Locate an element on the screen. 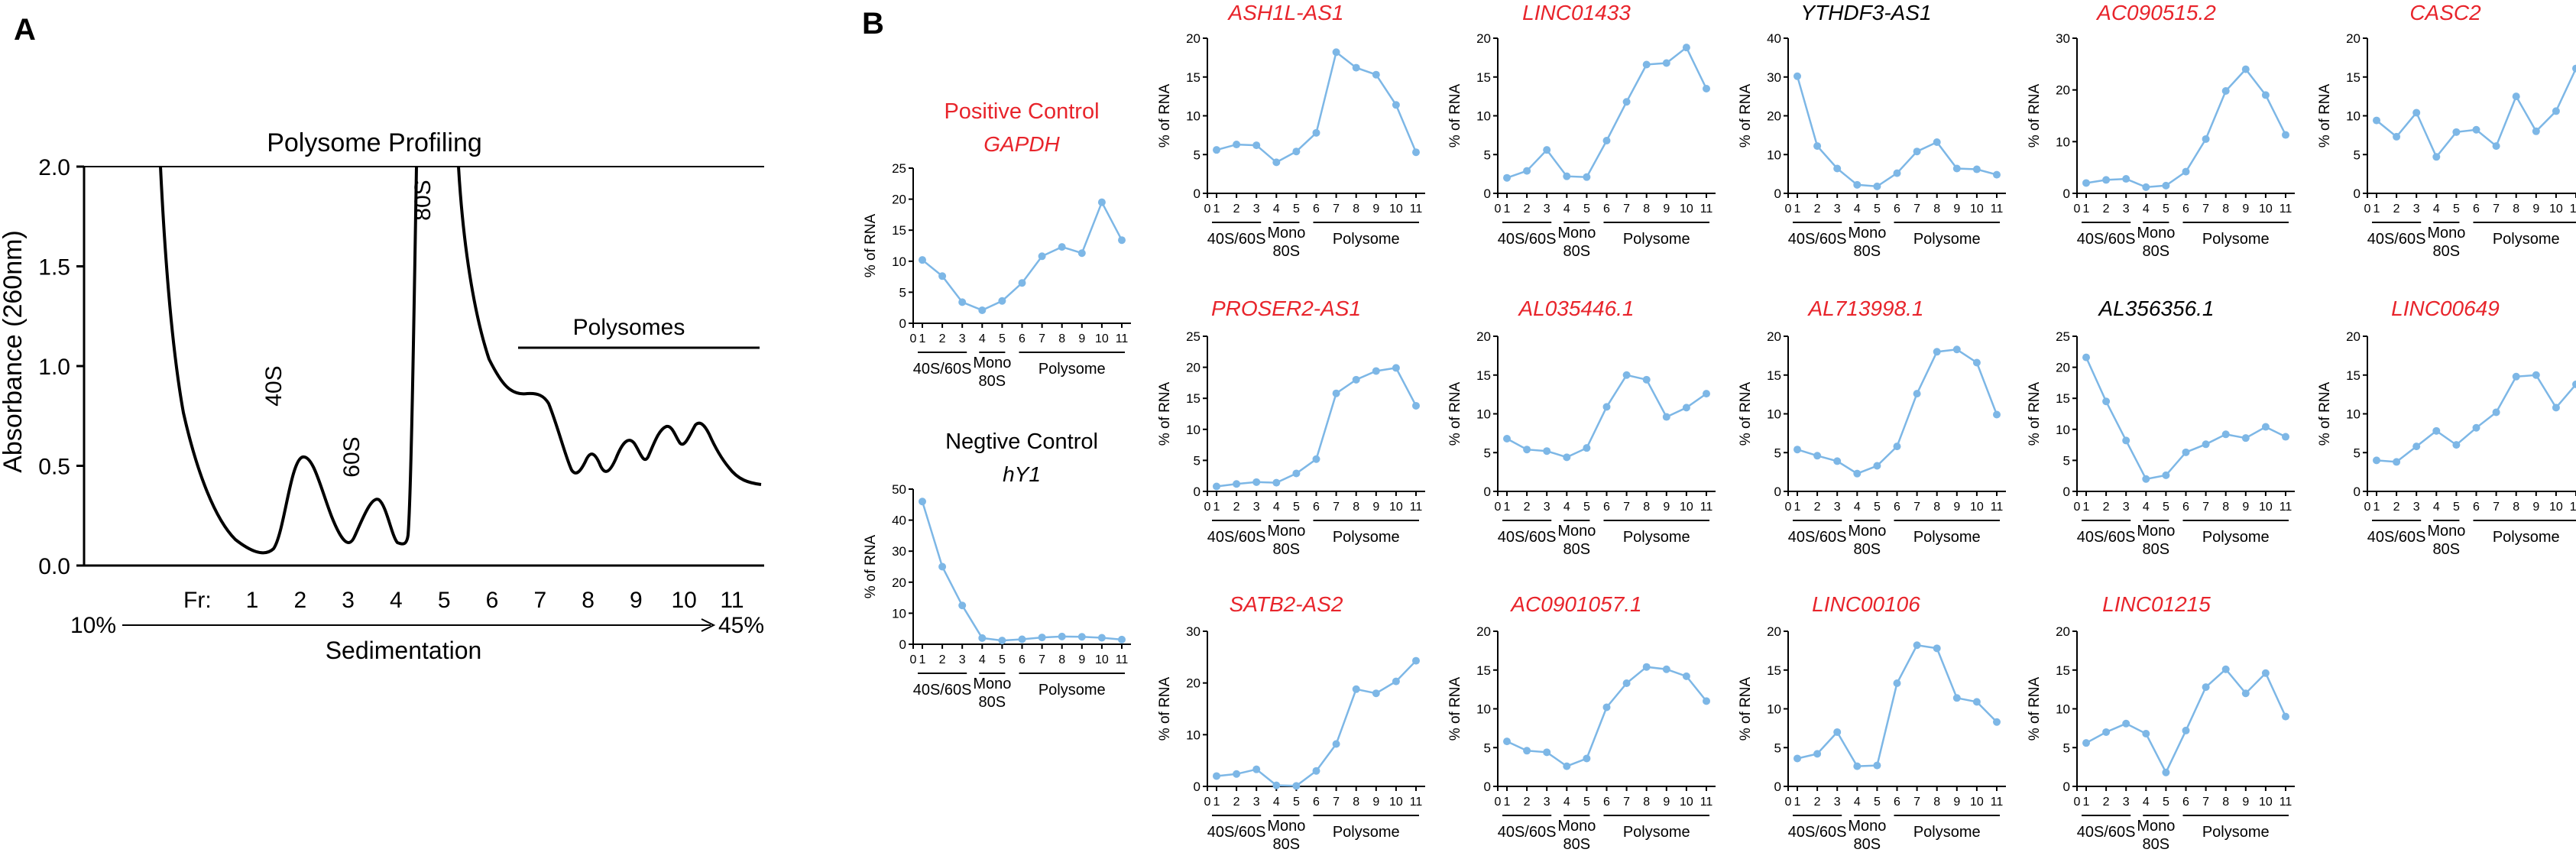  positive-control-title: Positive Control is located at coordinates (1022, 111).